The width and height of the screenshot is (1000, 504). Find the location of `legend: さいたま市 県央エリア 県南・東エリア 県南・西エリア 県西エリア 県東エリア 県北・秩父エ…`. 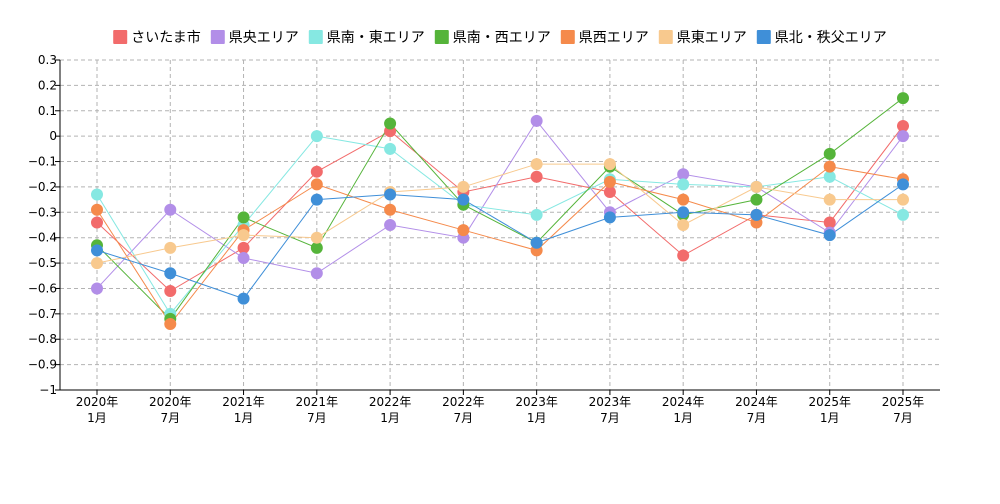

legend: さいたま市 県央エリア 県南・東エリア 県南・西エリア 県西エリア 県東エリア 県北・秩父エ… is located at coordinates (500, 37).